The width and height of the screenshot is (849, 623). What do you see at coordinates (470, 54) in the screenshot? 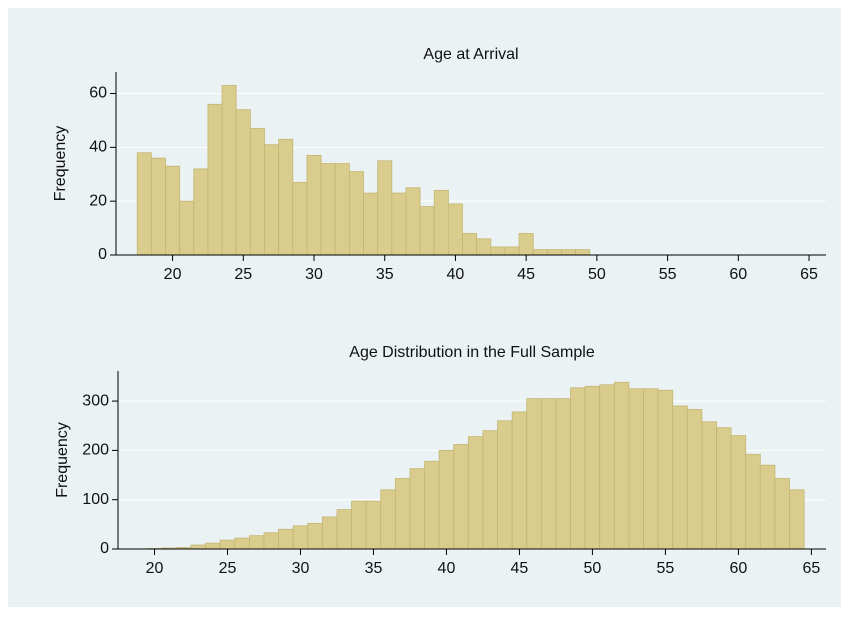
I see `chart-title: Age at Arrival` at bounding box center [470, 54].